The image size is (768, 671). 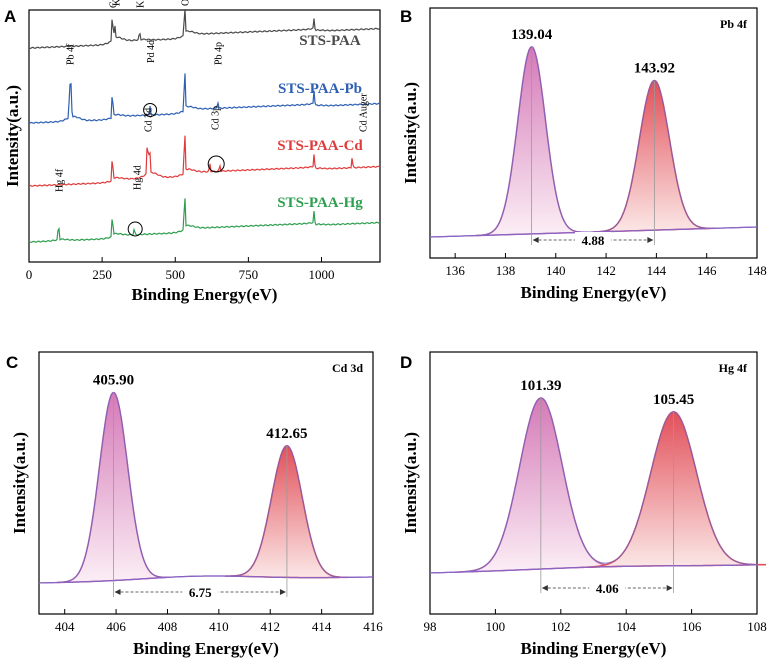 I want to click on series-line-sts-paa, so click(x=204, y=29).